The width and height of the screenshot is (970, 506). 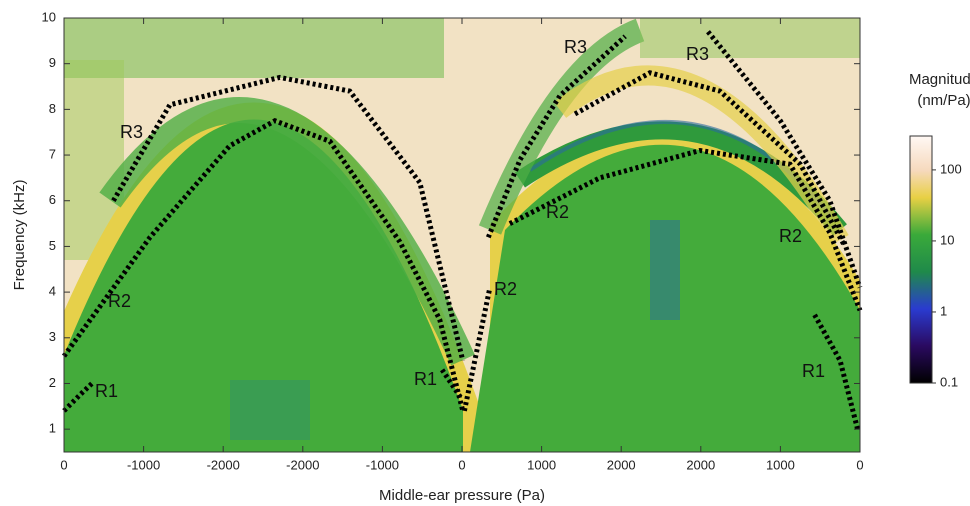 What do you see at coordinates (52, 199) in the screenshot?
I see `y-tick-label: 6` at bounding box center [52, 199].